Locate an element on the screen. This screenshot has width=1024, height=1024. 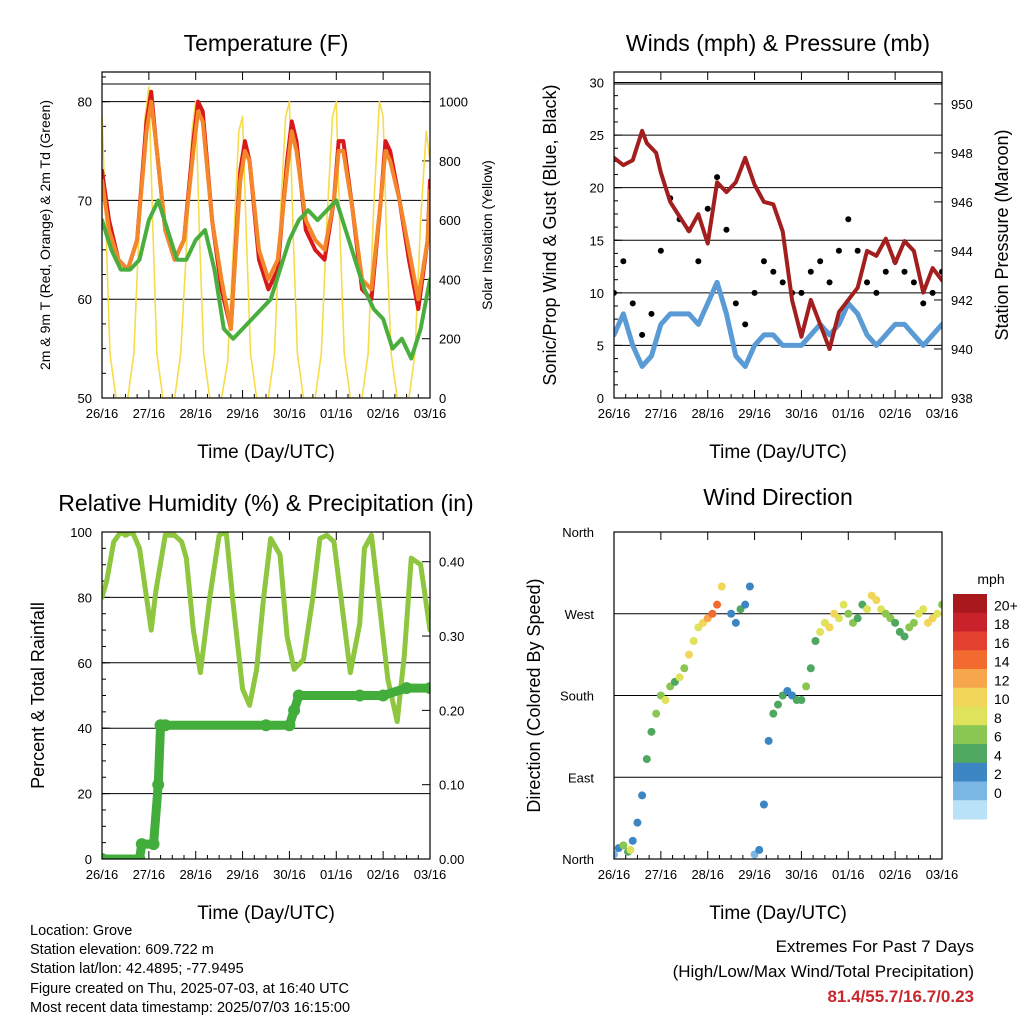
colorbar-label: 20+ is located at coordinates (1006, 605).